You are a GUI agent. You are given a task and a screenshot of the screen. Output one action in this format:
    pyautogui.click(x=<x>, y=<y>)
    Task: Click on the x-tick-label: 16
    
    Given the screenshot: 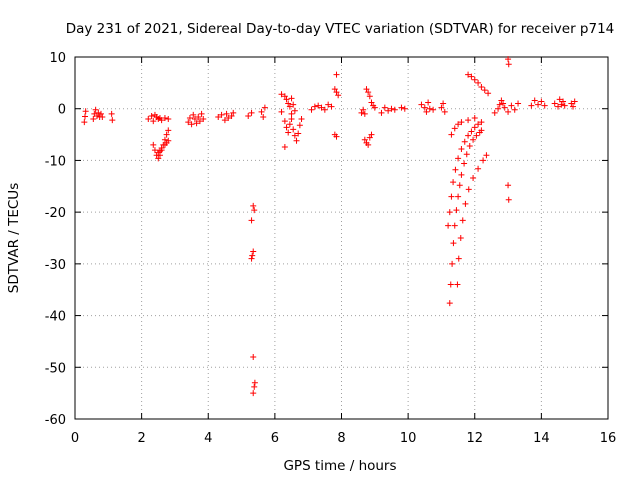 What is the action you would take?
    pyautogui.click(x=608, y=438)
    